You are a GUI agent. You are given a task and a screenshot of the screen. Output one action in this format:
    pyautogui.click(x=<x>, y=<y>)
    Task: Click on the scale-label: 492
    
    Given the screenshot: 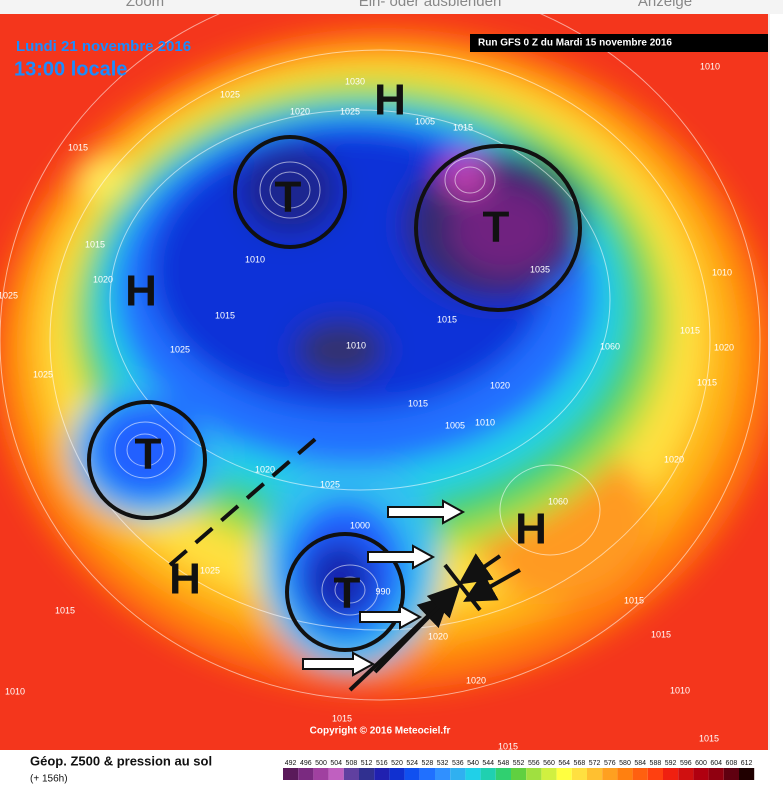 What is the action you would take?
    pyautogui.click(x=291, y=763)
    